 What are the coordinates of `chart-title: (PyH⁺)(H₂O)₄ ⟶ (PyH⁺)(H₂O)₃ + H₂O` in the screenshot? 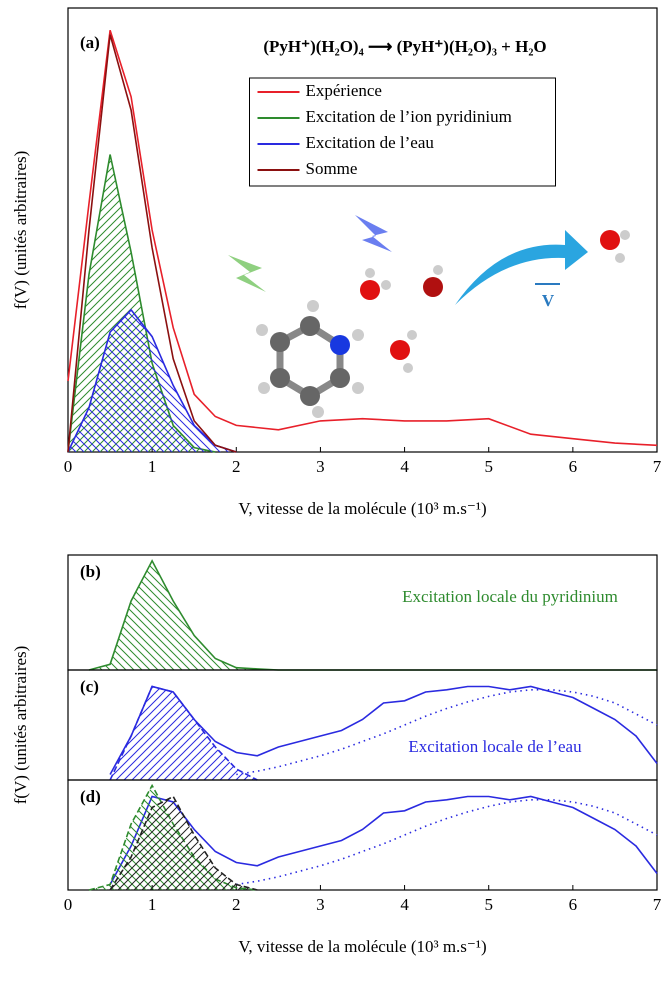 It's located at (404, 46).